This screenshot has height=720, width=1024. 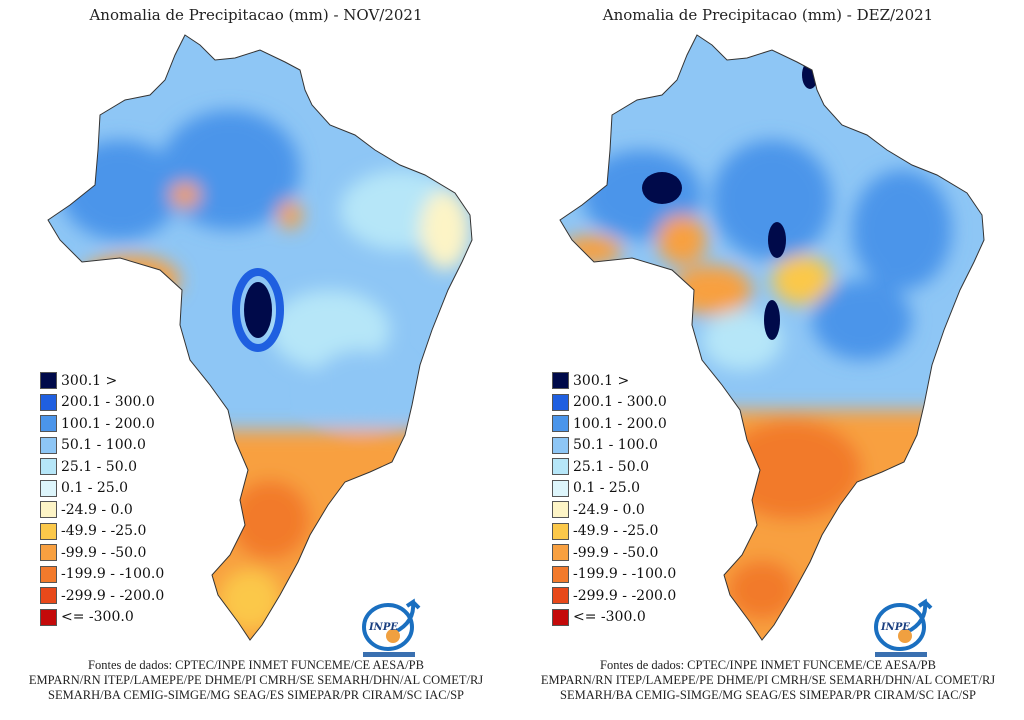 I want to click on map-title: Anomalia de Precipitacao (mm) - NOV/2021, so click(x=256, y=15).